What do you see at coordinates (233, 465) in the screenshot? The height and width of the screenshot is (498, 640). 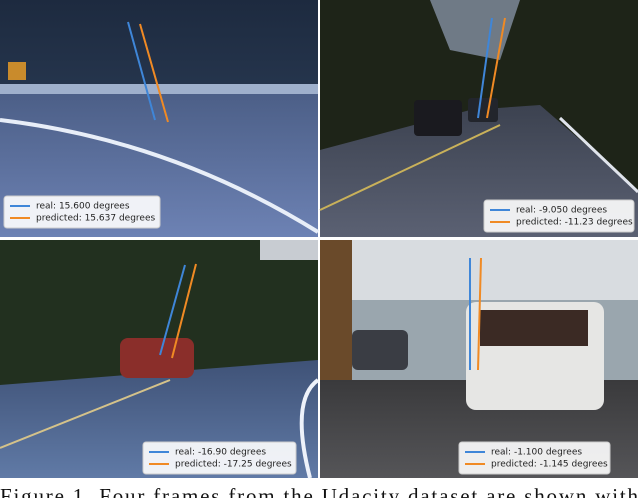 I see `legend-predicted: predicted: -17.25 degrees` at bounding box center [233, 465].